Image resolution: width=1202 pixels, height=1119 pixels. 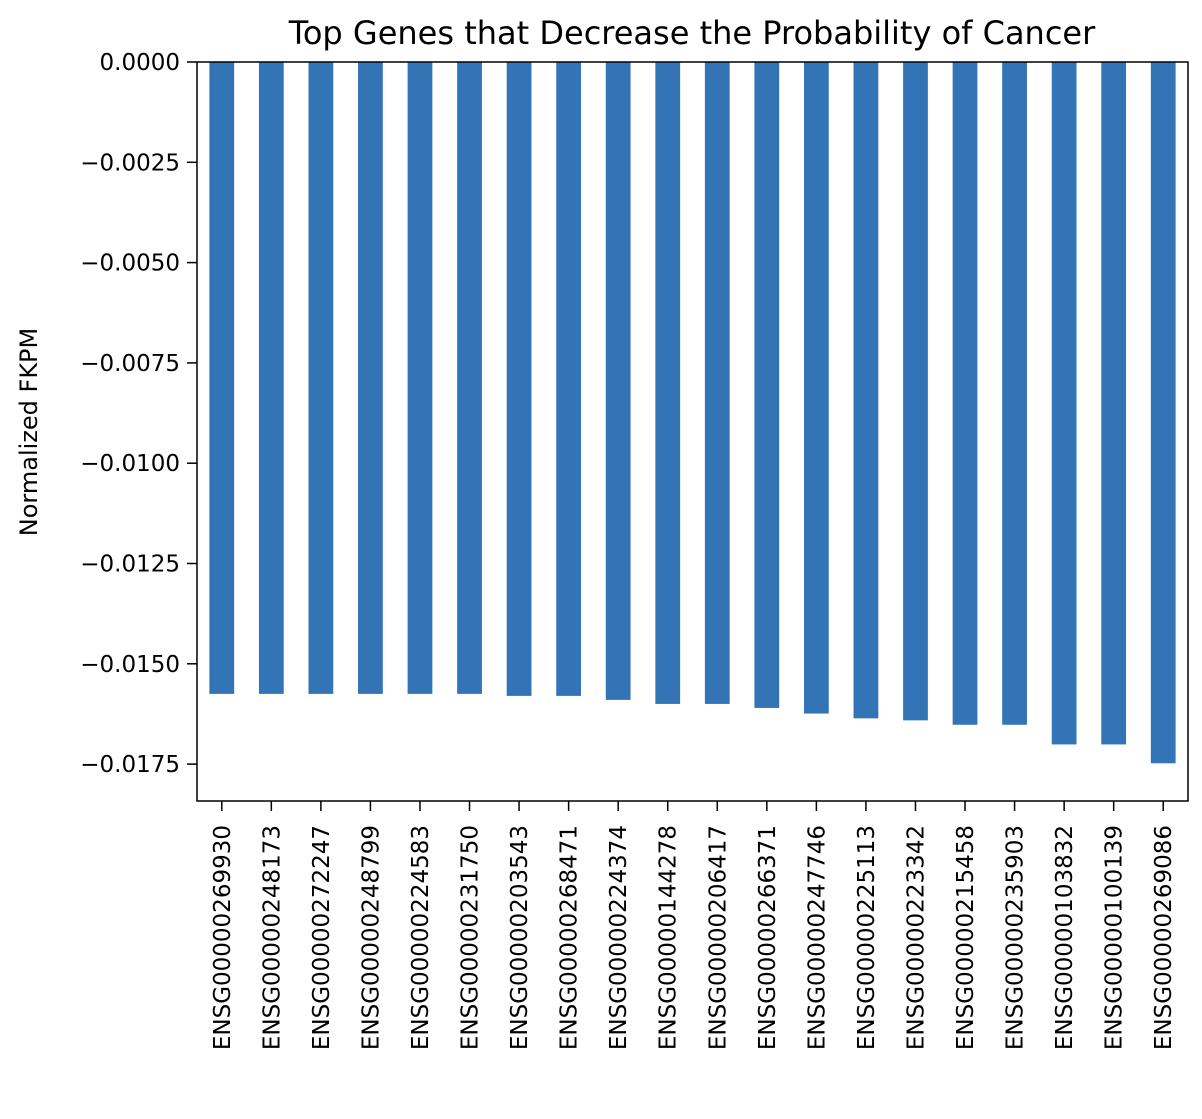 What do you see at coordinates (29, 432) in the screenshot?
I see `y-axis-label: Normalized FKPM` at bounding box center [29, 432].